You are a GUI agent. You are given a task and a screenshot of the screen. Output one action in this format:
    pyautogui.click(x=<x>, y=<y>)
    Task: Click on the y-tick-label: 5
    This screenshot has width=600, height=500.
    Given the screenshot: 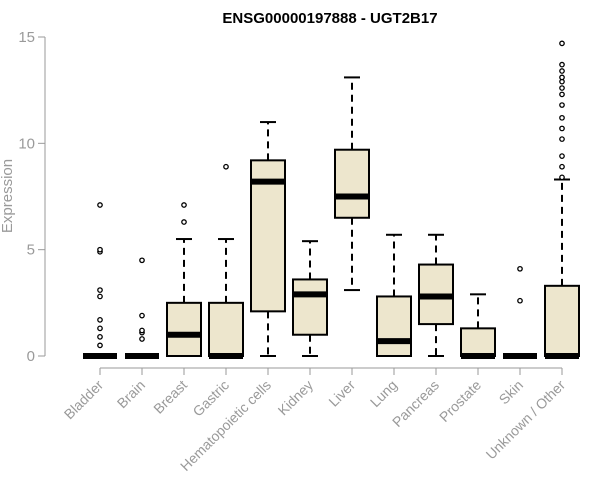 What is the action you would take?
    pyautogui.click(x=31, y=250)
    